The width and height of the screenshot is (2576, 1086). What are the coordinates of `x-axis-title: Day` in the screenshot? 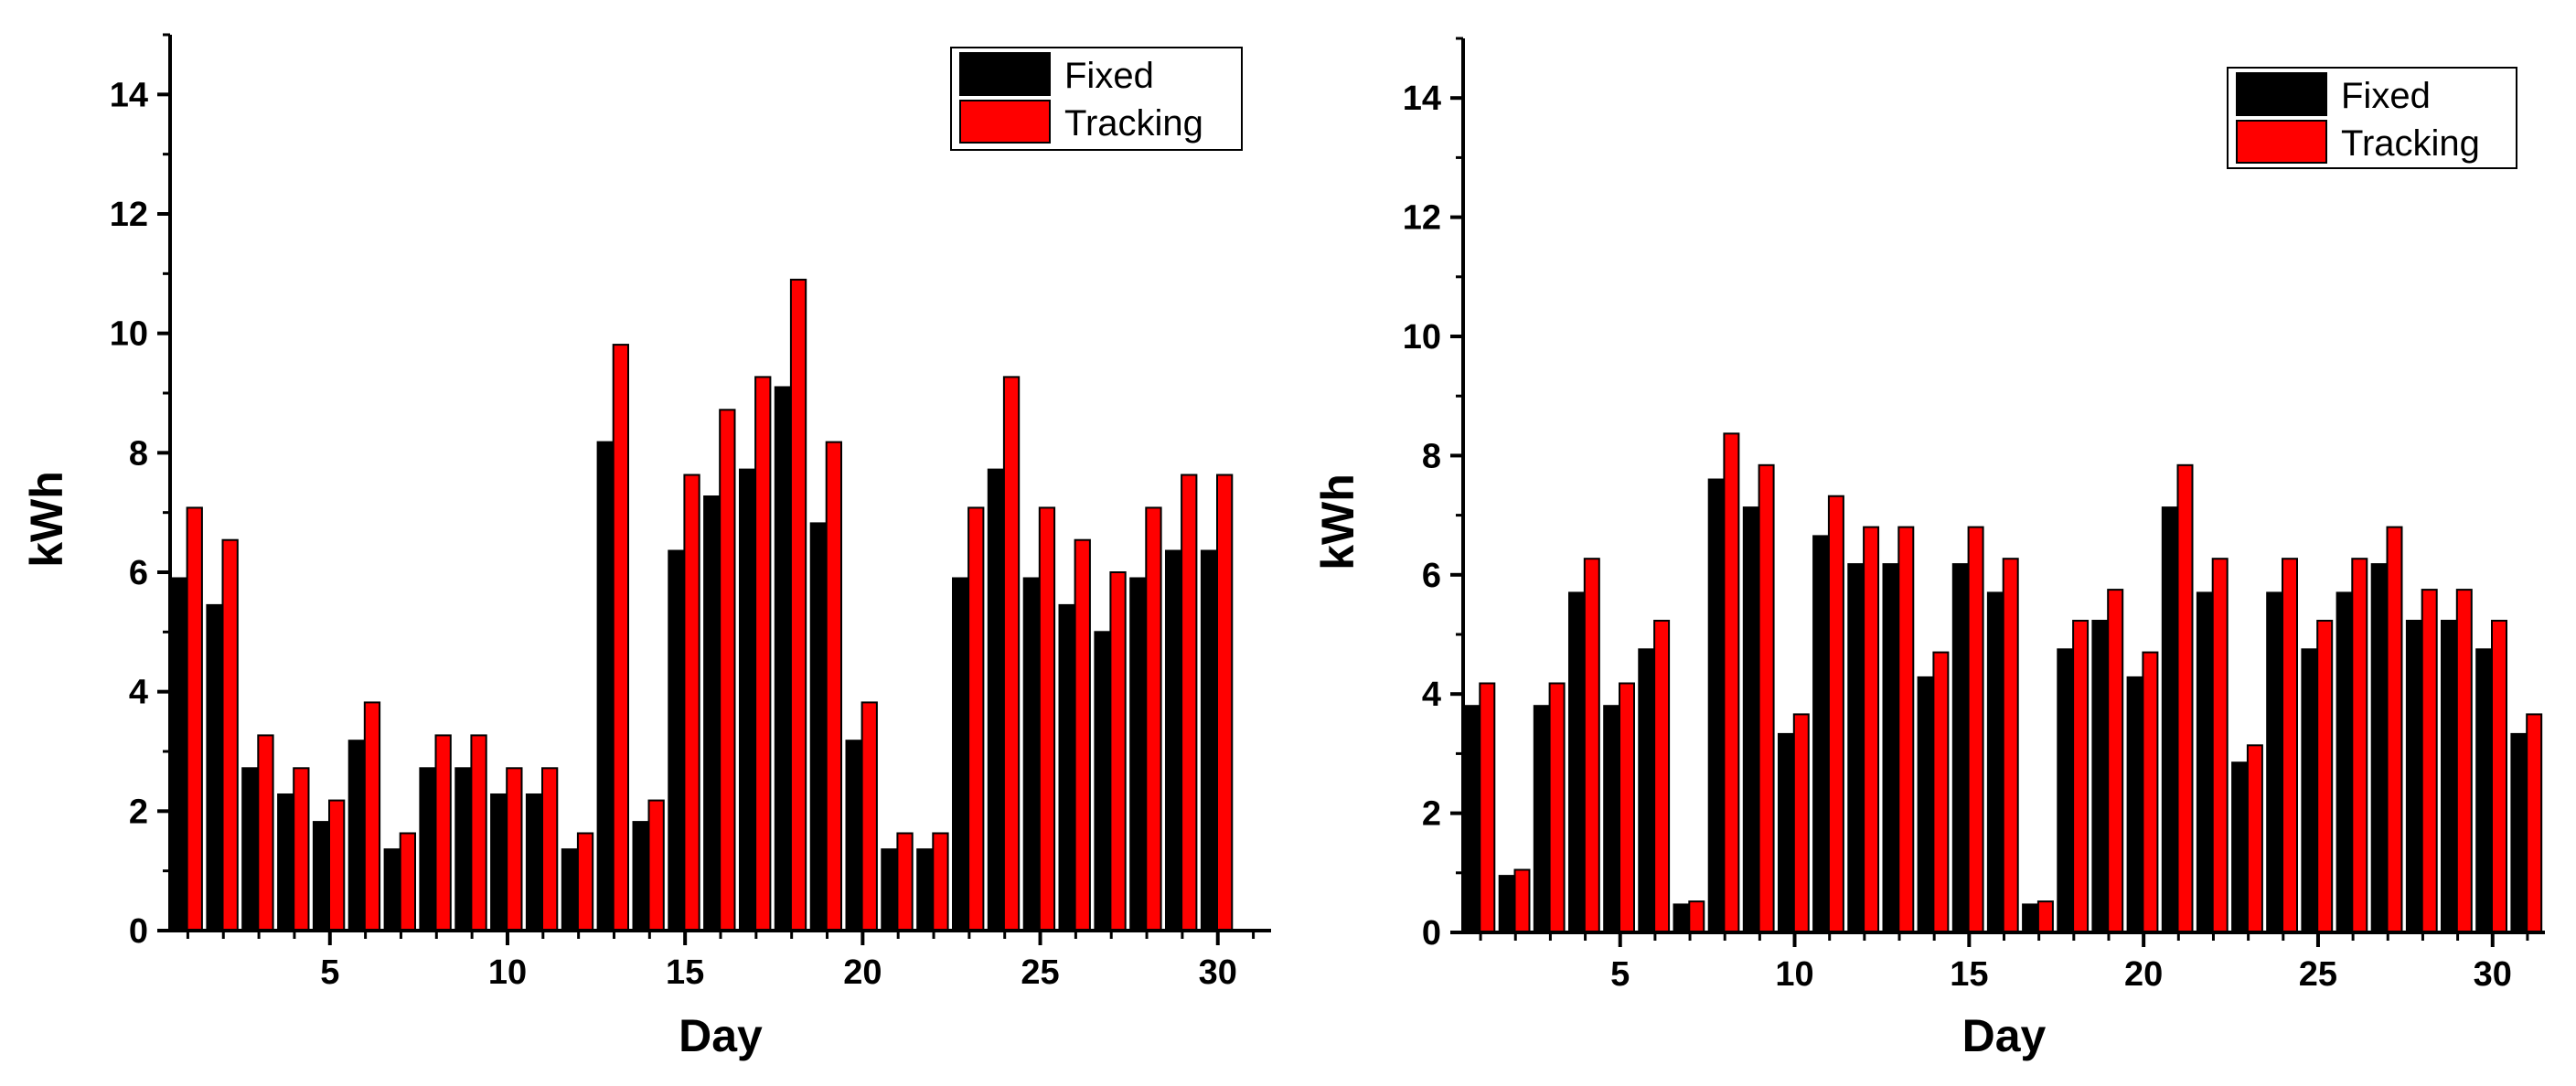 It's located at (721, 1036).